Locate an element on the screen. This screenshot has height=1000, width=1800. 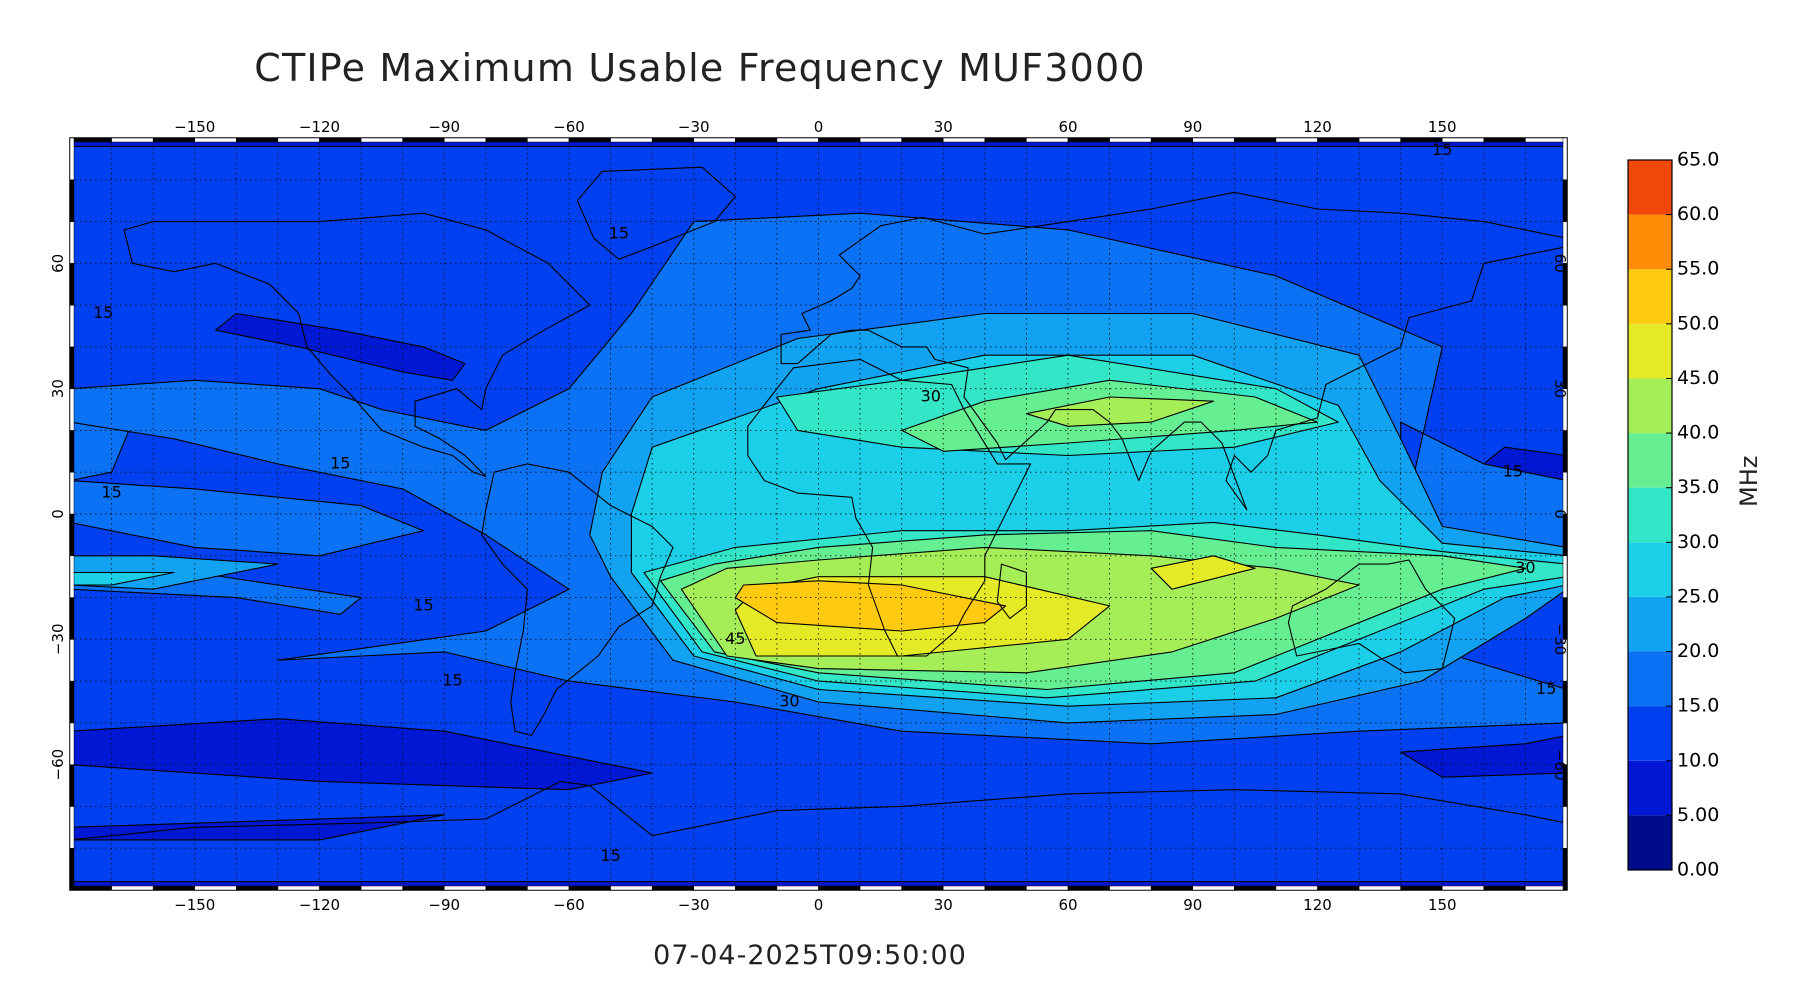
colorbar-tick-7: 35.0 is located at coordinates (1698, 487).